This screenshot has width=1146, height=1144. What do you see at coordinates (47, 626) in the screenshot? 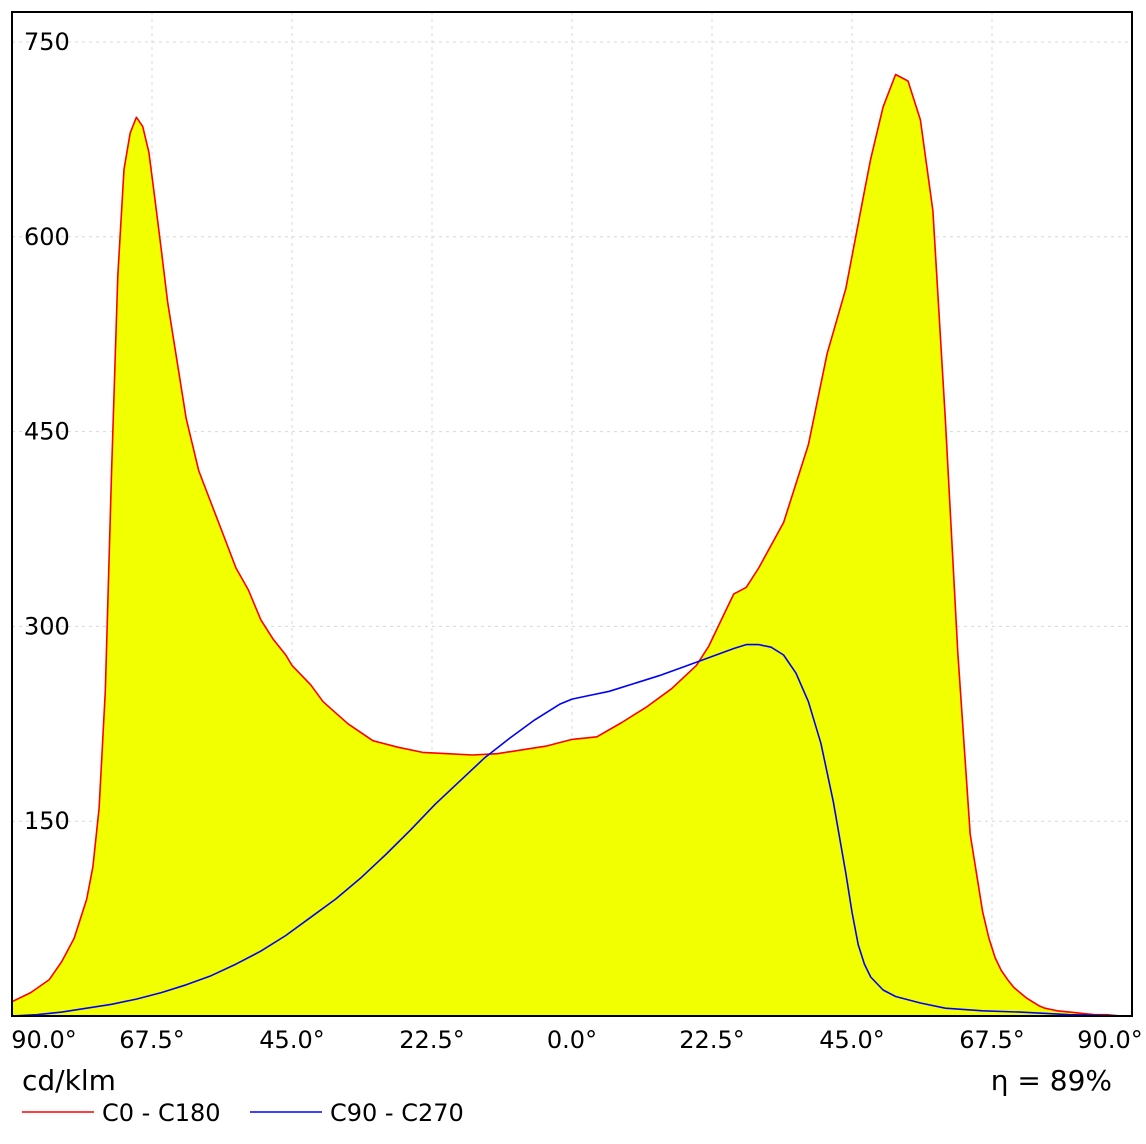
I see `y-tick-label: 300` at bounding box center [47, 626].